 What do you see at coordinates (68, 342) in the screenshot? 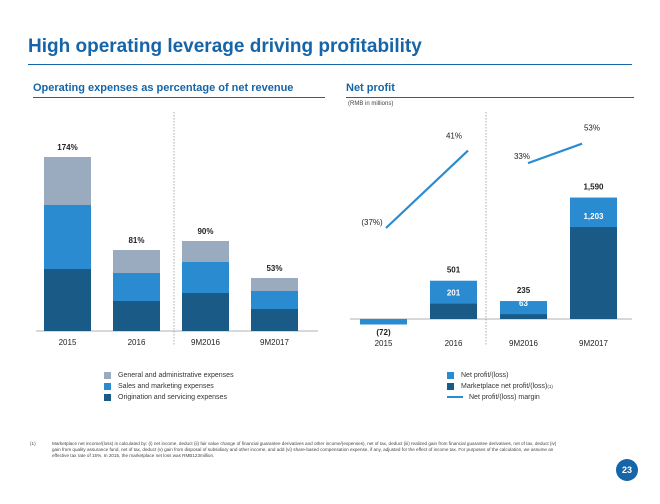
I see `opex-x-tick: 2015` at bounding box center [68, 342].